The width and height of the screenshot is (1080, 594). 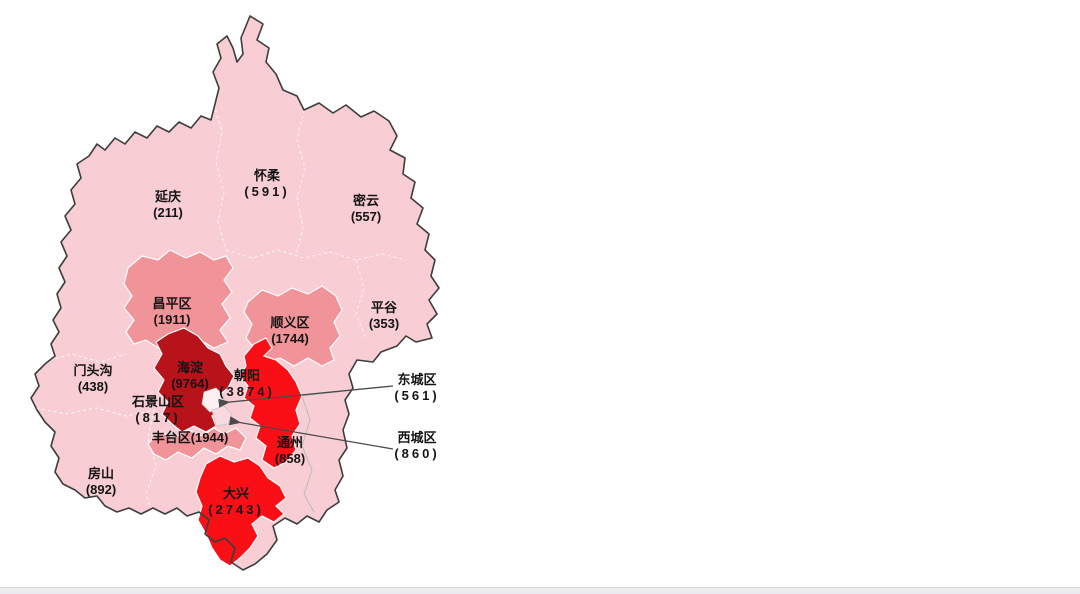 I want to click on district-shape-chaoyang, so click(x=271, y=403).